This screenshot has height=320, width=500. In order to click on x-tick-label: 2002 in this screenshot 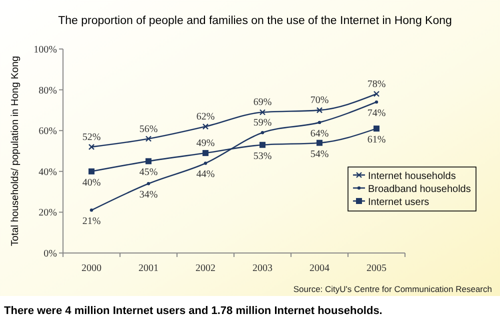, I will do `click(206, 268)`.